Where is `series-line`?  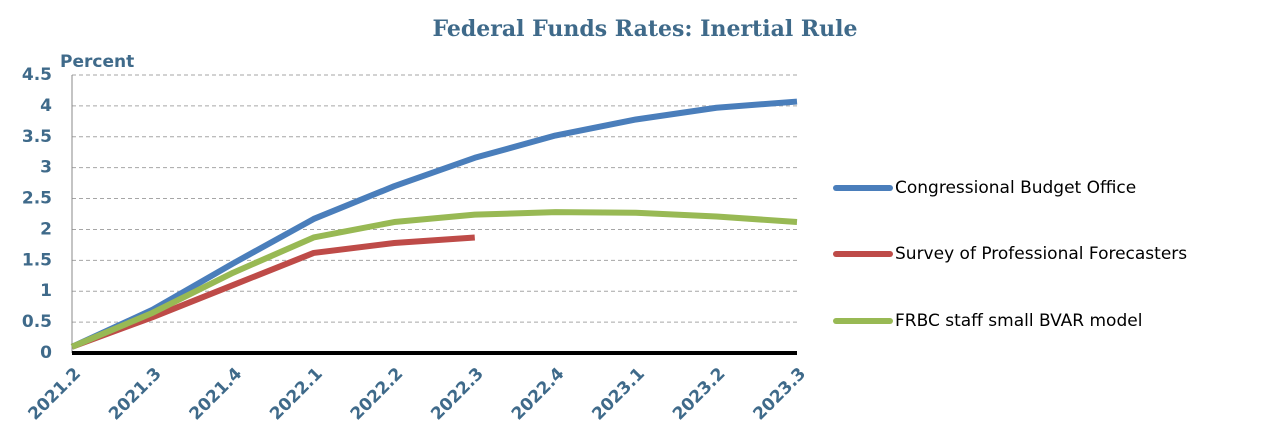 series-line is located at coordinates (272, 292).